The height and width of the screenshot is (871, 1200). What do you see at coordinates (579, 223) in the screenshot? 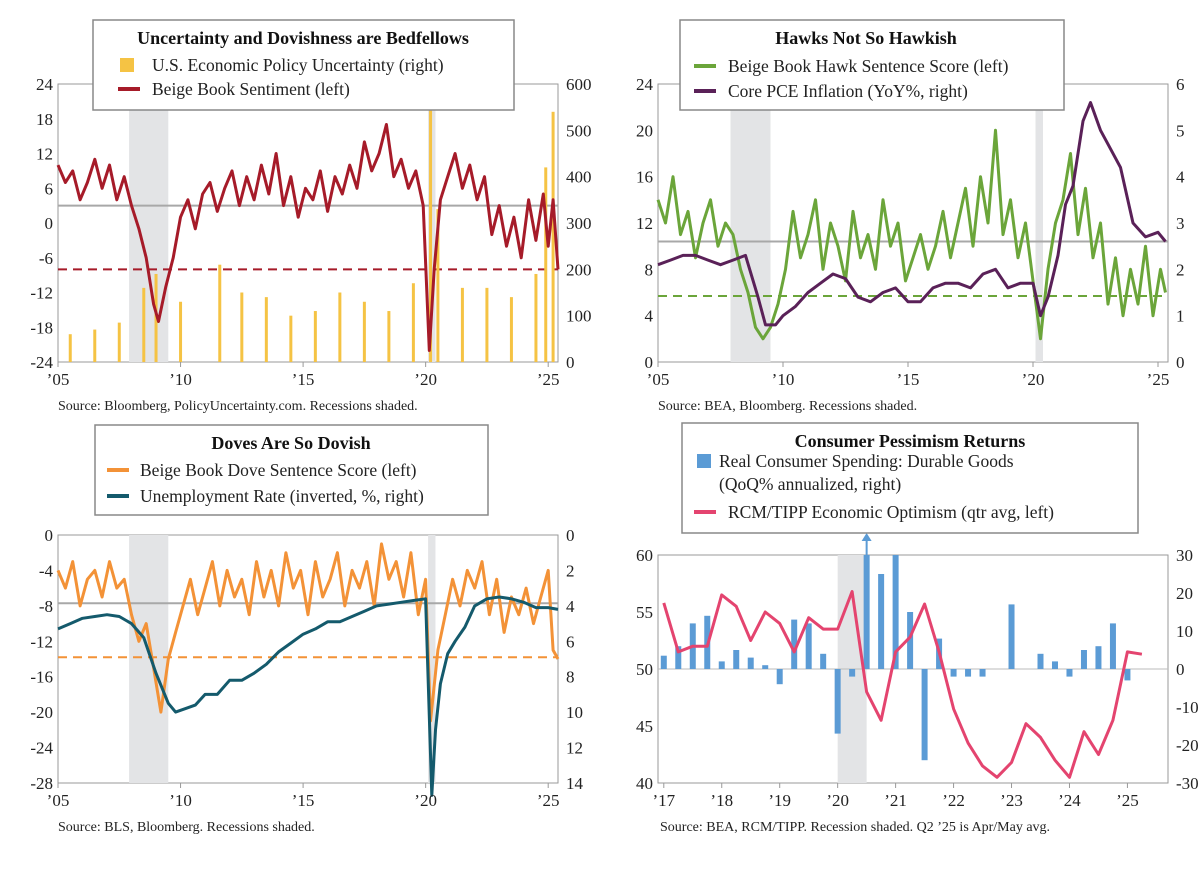
I see `right-axis-ticks: 600 500 400 300 200 100 0` at bounding box center [579, 223].